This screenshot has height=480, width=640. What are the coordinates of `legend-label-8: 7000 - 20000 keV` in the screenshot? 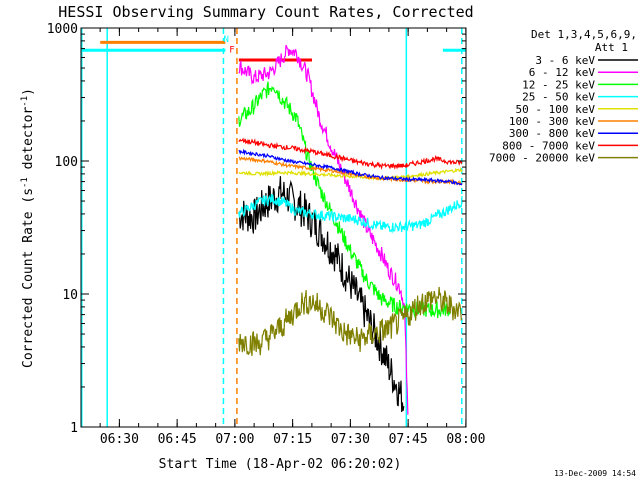 It's located at (542, 158).